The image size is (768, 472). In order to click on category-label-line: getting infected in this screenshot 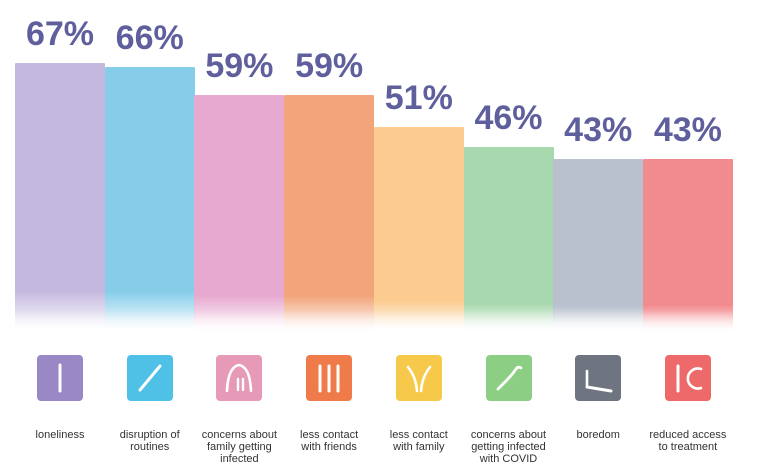, I will do `click(508, 447)`.